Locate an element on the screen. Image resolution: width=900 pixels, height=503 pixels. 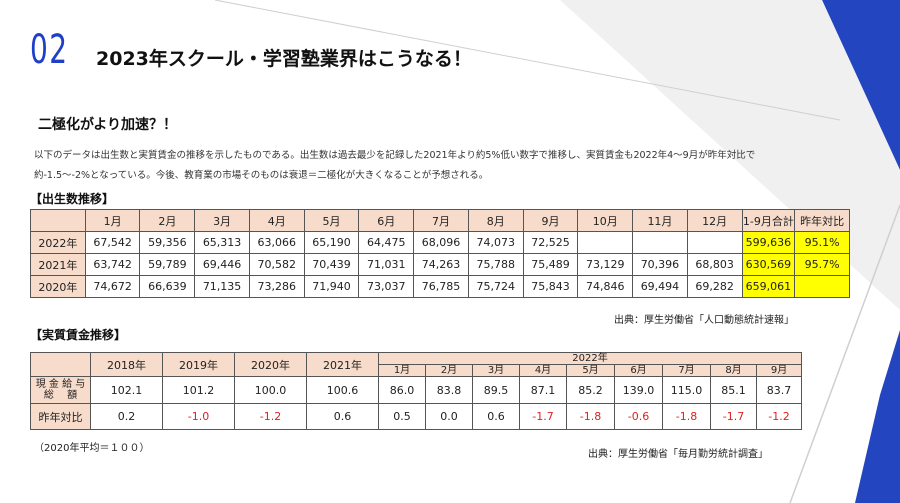
row-label: 昨年対比 is located at coordinates (60, 416).